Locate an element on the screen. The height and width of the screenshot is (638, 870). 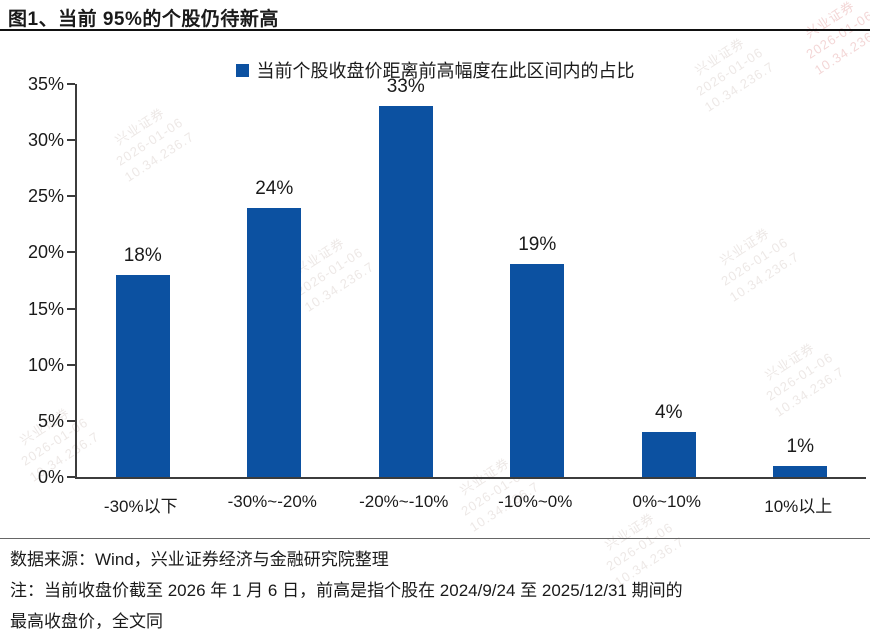
x-tick-label: -30%~-20% is located at coordinates (272, 501).